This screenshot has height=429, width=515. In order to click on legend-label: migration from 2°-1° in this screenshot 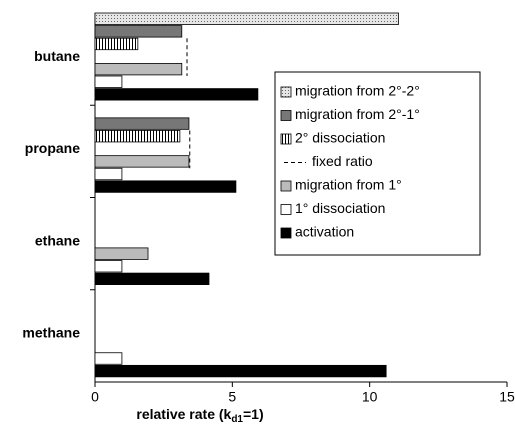, I will do `click(357, 114)`.